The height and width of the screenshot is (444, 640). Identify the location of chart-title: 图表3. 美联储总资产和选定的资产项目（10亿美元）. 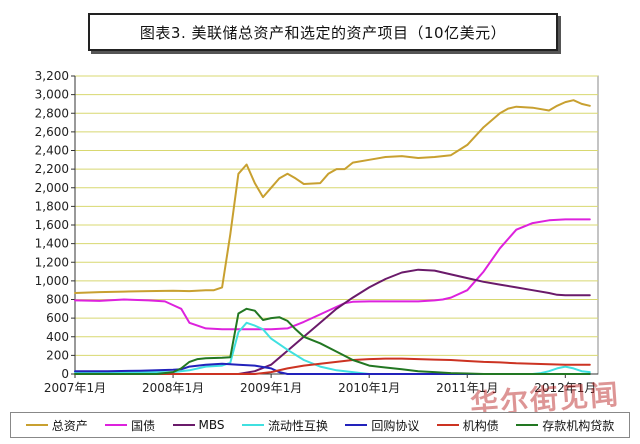
(323, 32).